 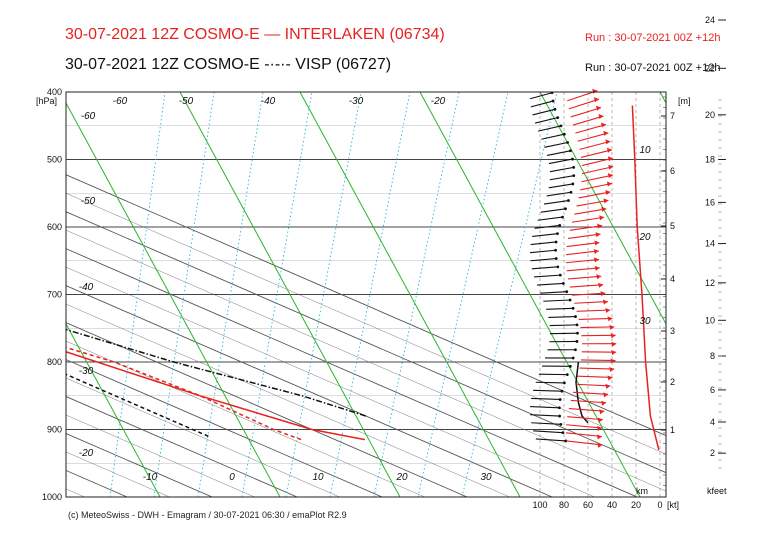 What do you see at coordinates (712, 453) in the screenshot?
I see `feet-tick-label: 2` at bounding box center [712, 453].